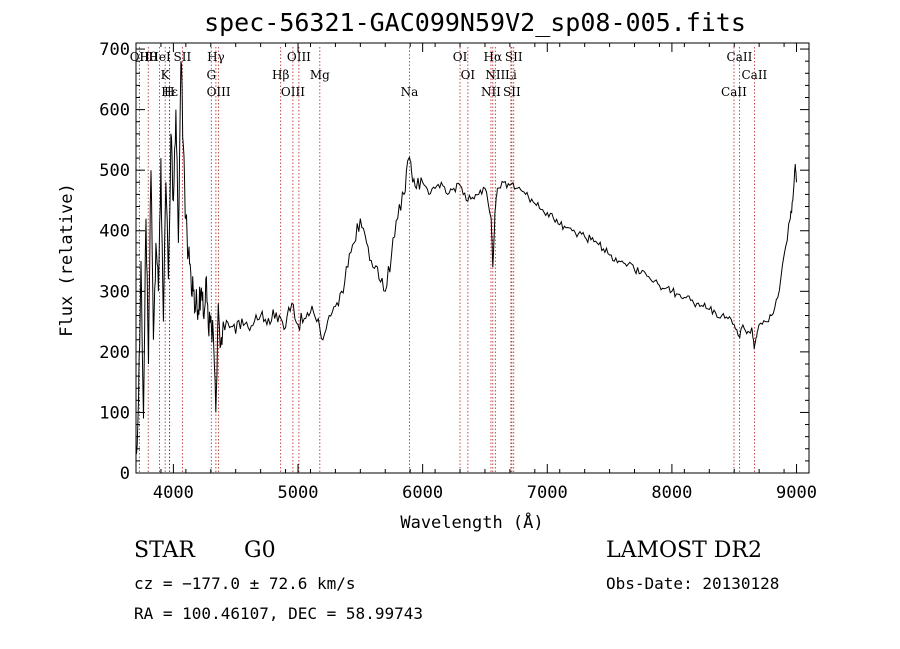 This screenshot has height=649, width=900. Describe the element at coordinates (684, 550) in the screenshot. I see `survey-name: LAMOST DR2` at that location.